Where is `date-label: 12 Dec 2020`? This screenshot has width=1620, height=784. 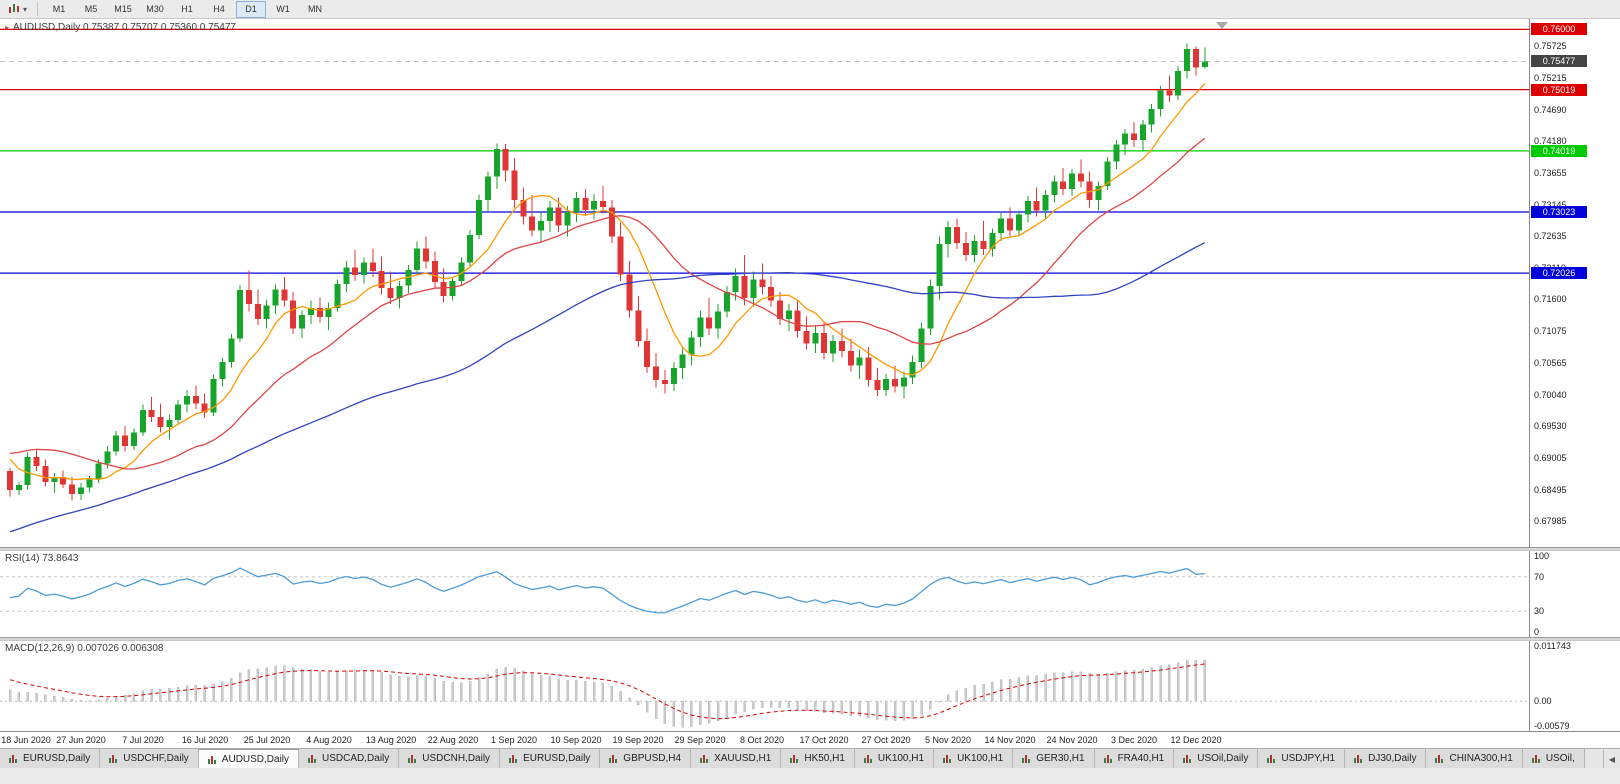
date-label: 12 Dec 2020 is located at coordinates (1196, 740).